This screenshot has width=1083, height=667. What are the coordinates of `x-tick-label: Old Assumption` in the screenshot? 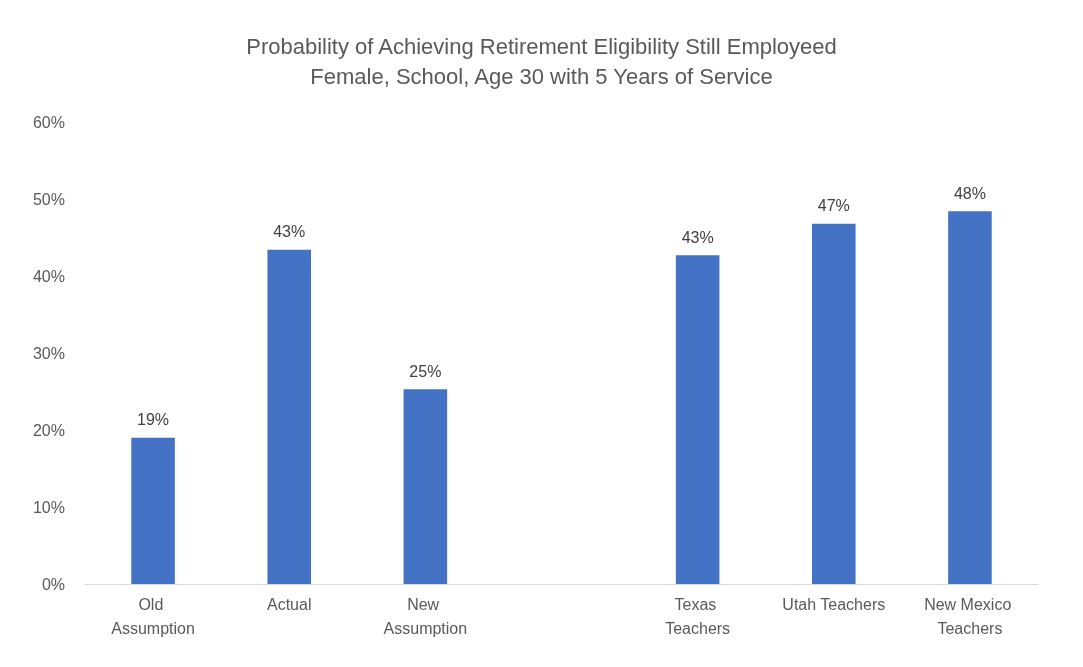 It's located at (153, 616).